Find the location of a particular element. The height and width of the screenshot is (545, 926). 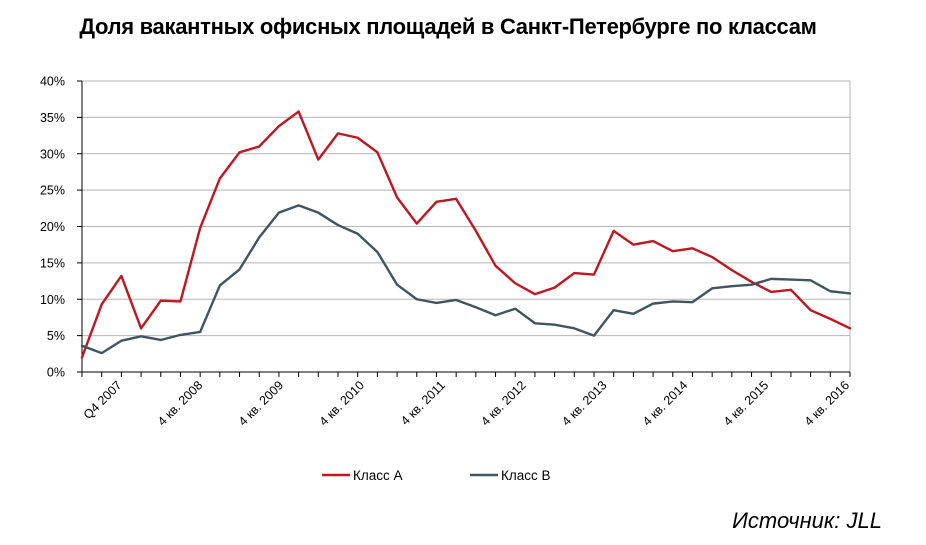

x-tick-label: 4 кв. 2009 is located at coordinates (261, 403).